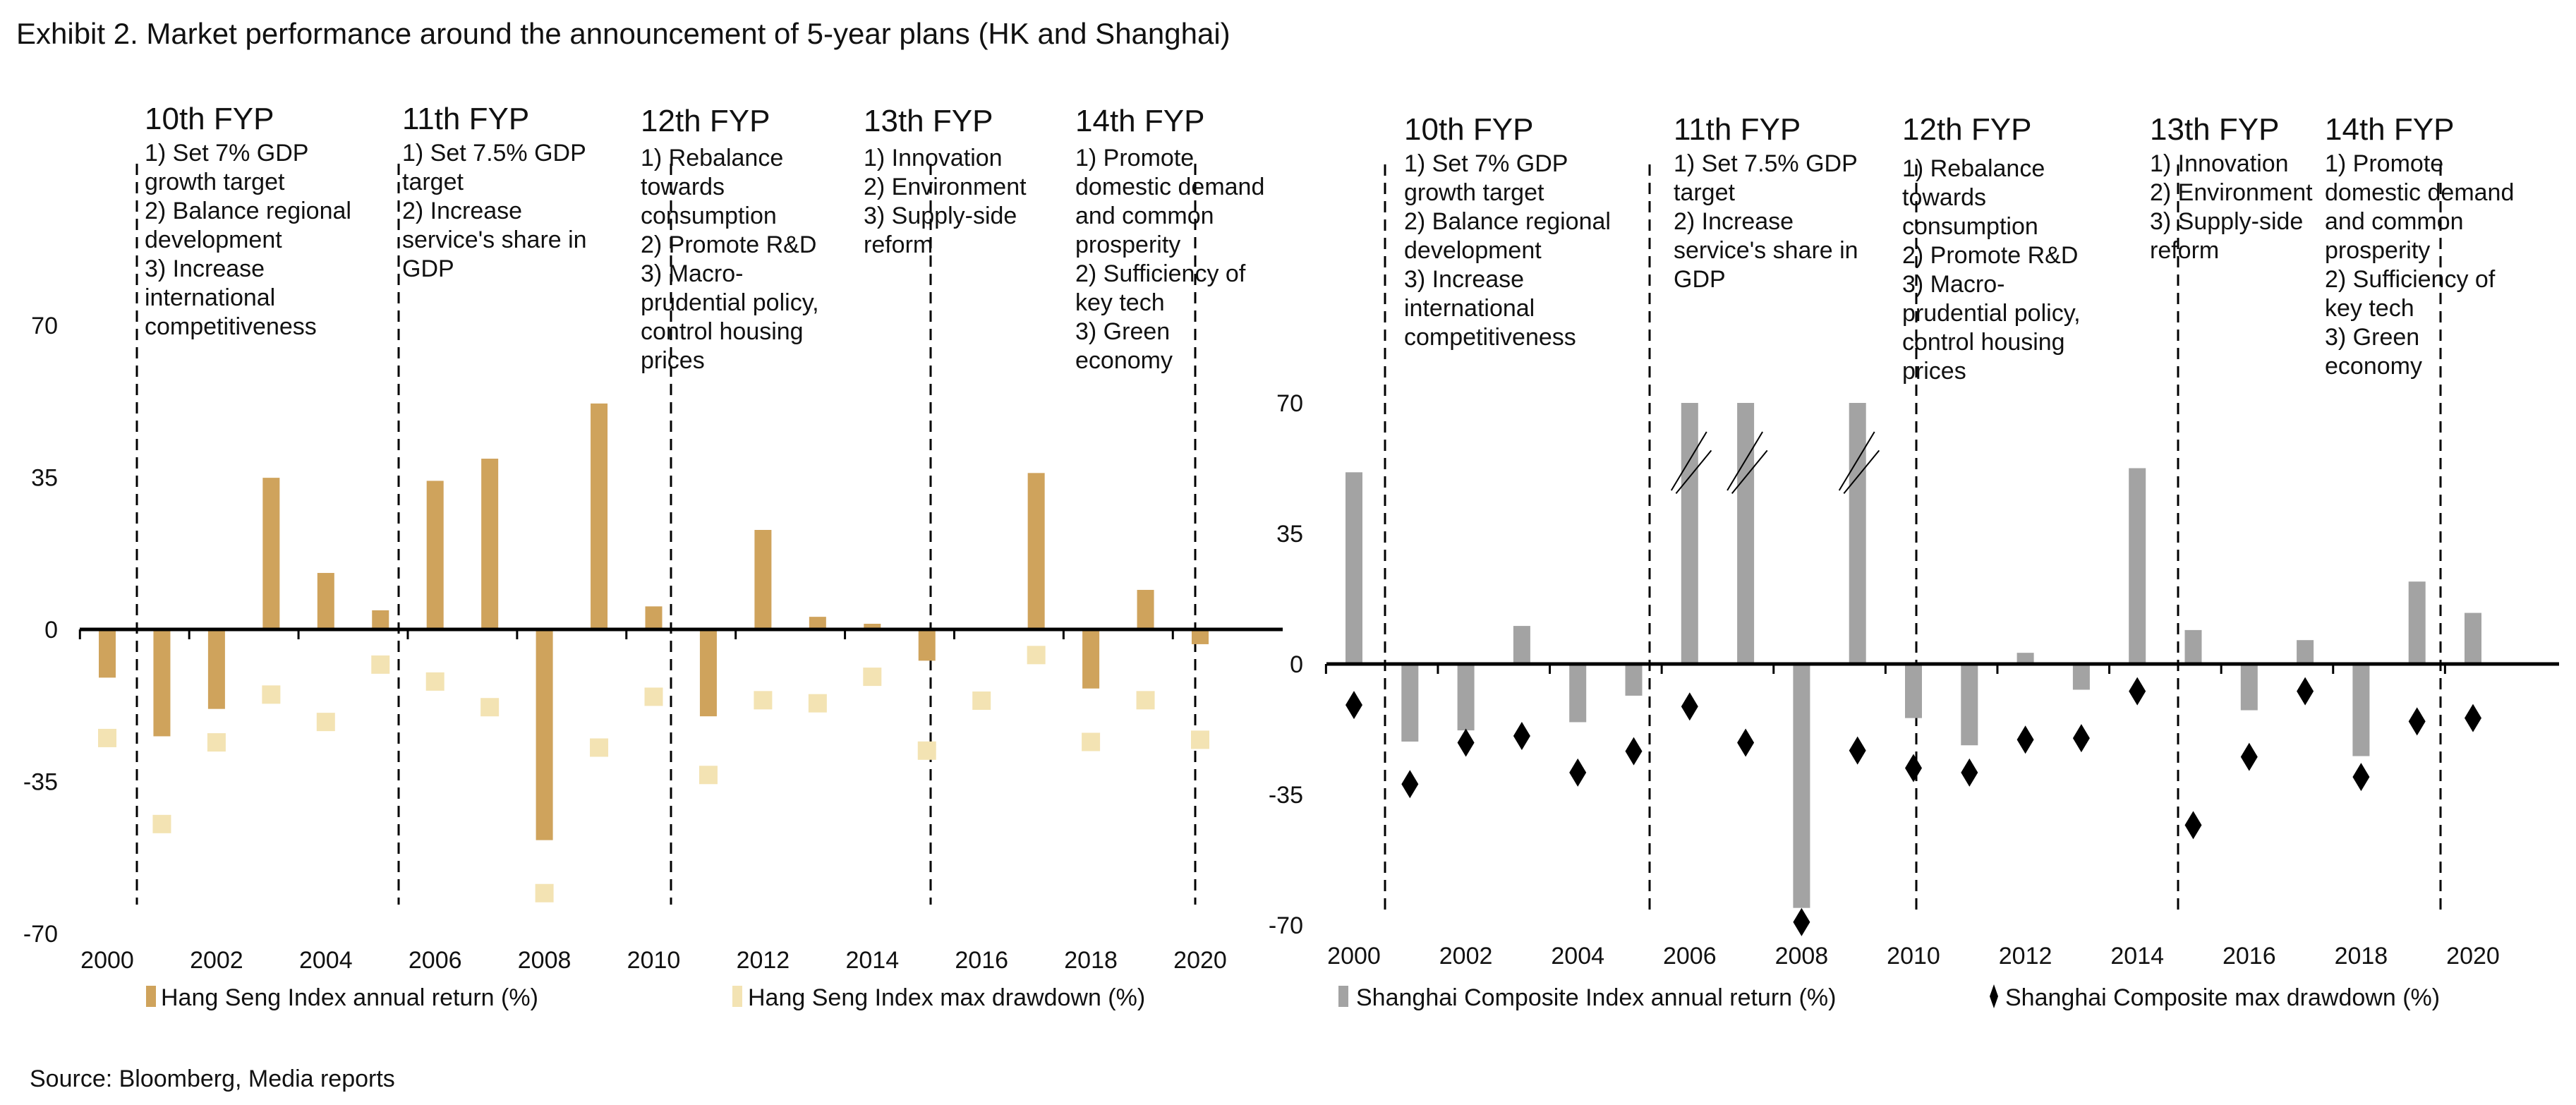  Describe the element at coordinates (947, 998) in the screenshot. I see `legend-label-drawdown: Hang Seng Index max drawdown (%)` at that location.